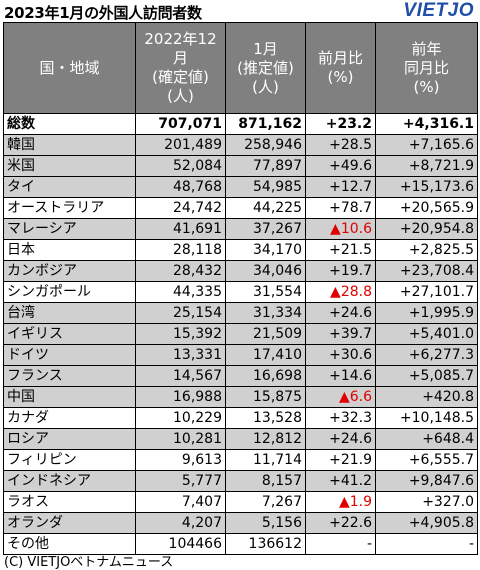 Image resolution: width=480 pixels, height=570 pixels. I want to click on table-row: フィリピン 9,613 11,714 +21.9 +6,555.7, so click(240, 460).